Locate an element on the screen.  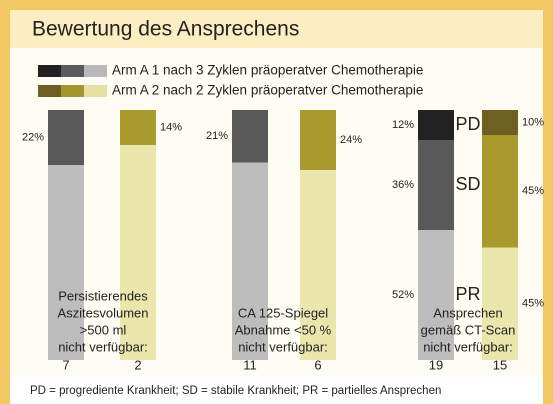
value-label: 52% is located at coordinates (403, 295).